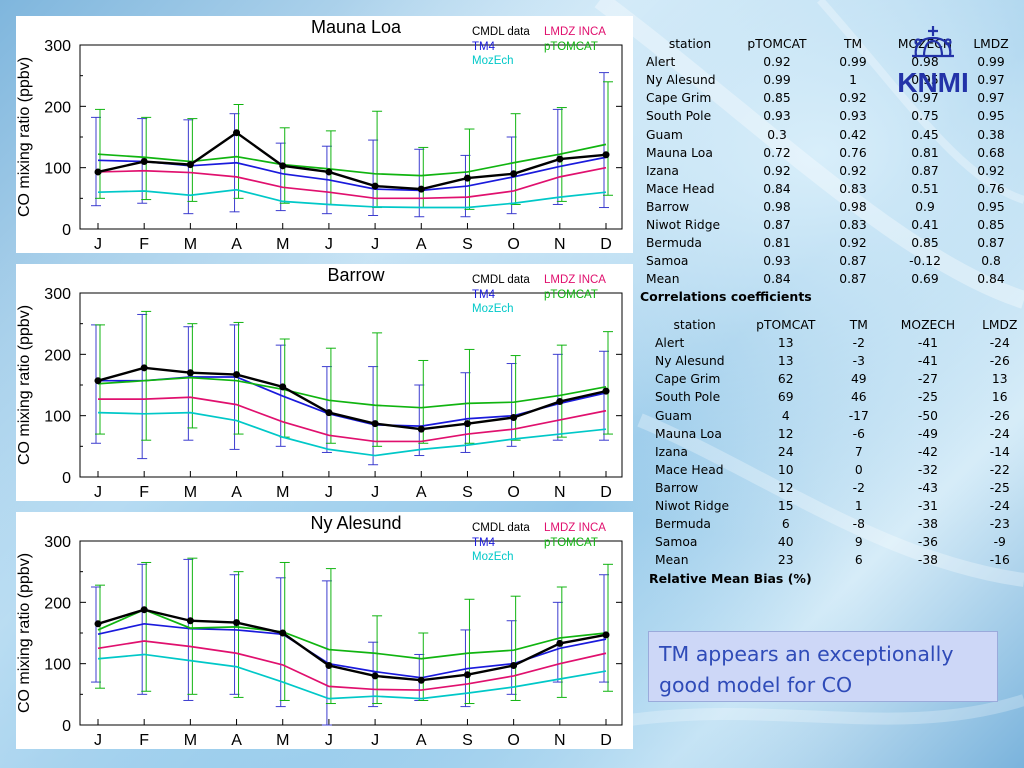 This screenshot has width=1024, height=768. I want to click on bias-station-cell: Mauna Loa, so click(688, 433).